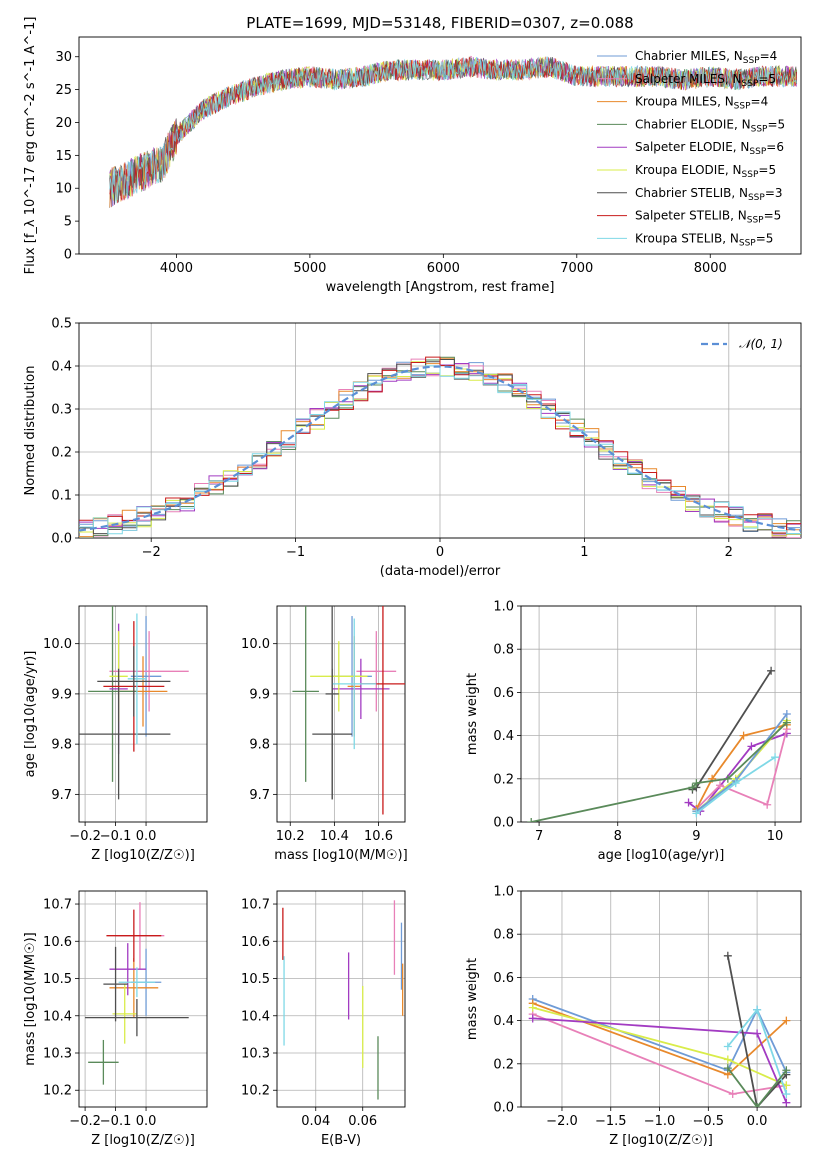  Describe the element at coordinates (684, 124) in the screenshot. I see `legend-model: Chabrier ELODIE` at that location.